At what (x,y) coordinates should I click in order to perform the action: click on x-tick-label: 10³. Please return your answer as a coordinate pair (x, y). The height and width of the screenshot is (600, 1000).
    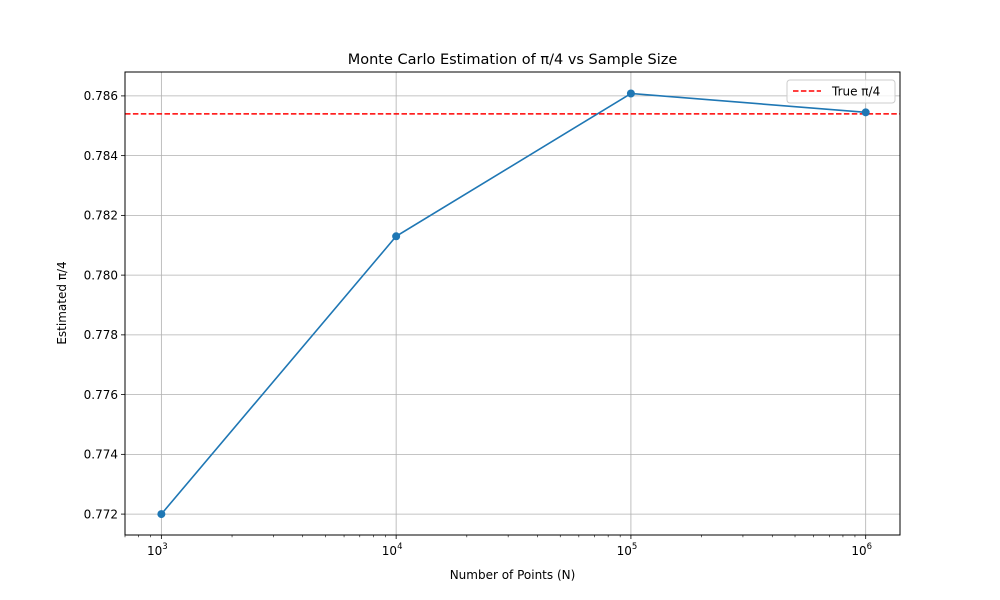
    Looking at the image, I should click on (157, 550).